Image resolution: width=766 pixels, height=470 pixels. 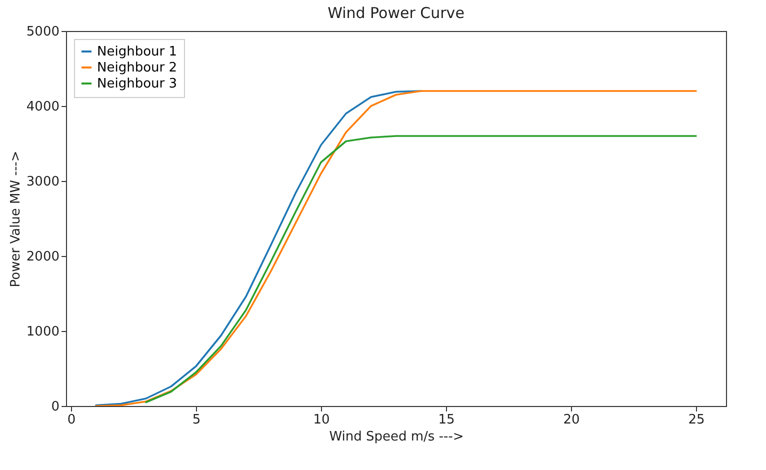 I want to click on y-tick-label: 1000, so click(x=43, y=332).